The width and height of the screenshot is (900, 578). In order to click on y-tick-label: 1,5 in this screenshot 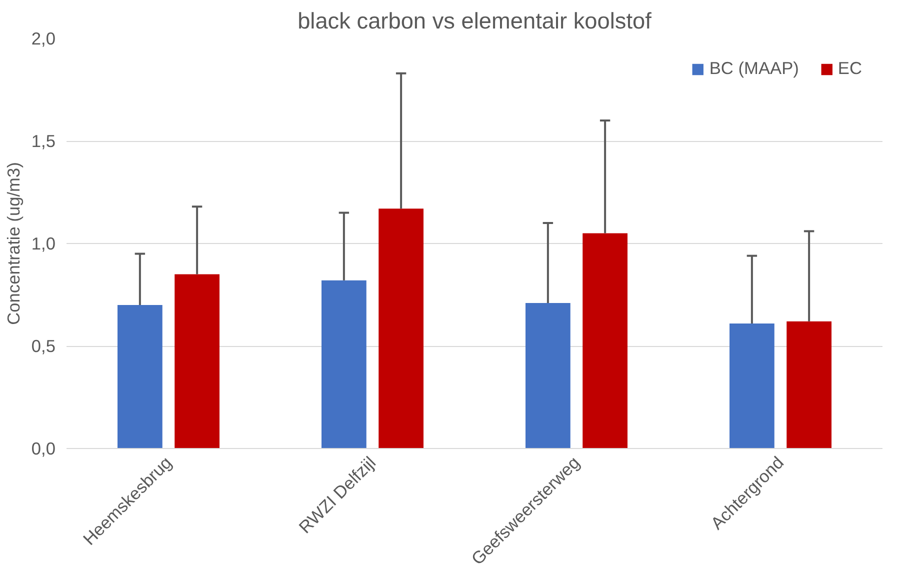, I will do `click(43, 141)`.